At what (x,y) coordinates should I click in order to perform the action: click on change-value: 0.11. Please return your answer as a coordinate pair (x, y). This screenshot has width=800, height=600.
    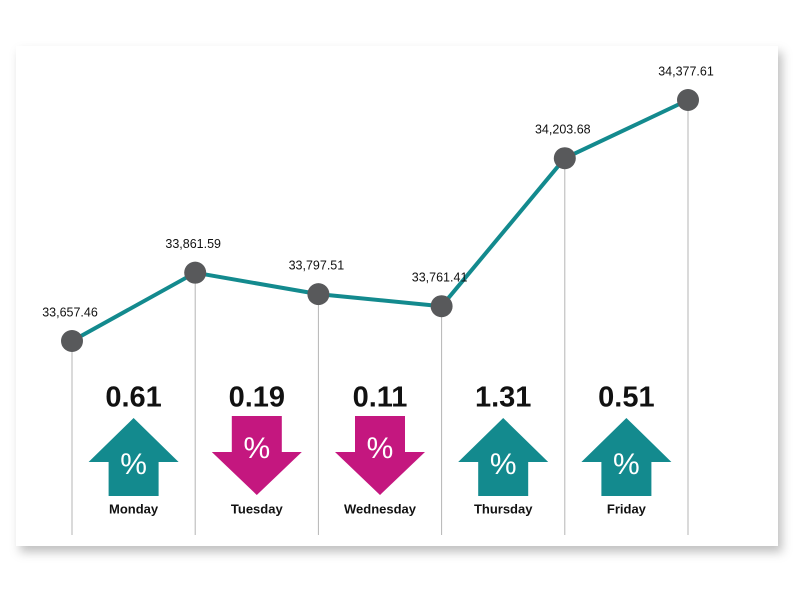
    Looking at the image, I should click on (380, 398).